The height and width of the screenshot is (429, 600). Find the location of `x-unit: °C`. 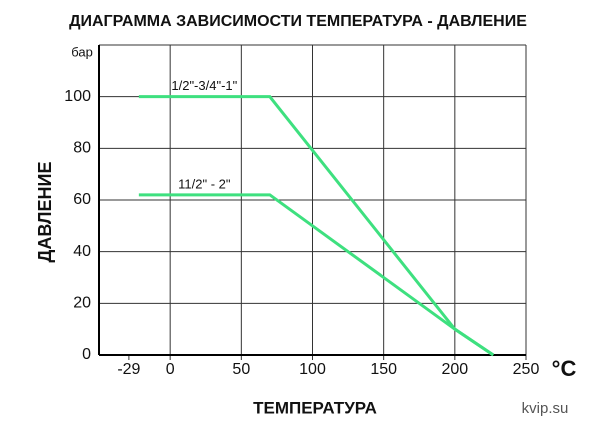

x-unit: °C is located at coordinates (564, 368).